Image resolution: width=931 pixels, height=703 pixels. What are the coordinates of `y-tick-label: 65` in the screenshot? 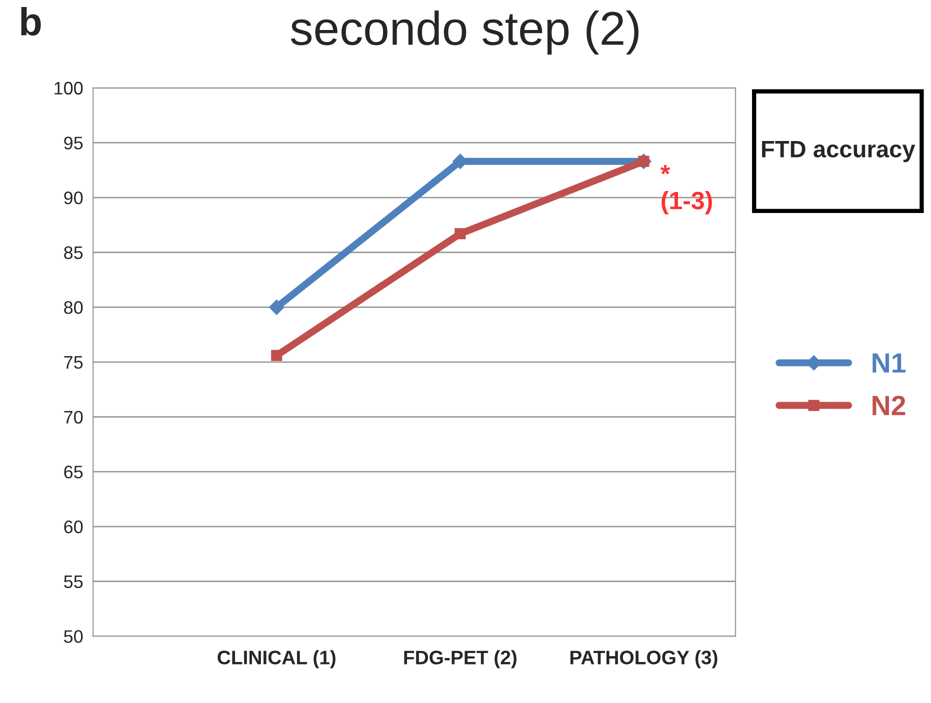 It's located at (73, 472).